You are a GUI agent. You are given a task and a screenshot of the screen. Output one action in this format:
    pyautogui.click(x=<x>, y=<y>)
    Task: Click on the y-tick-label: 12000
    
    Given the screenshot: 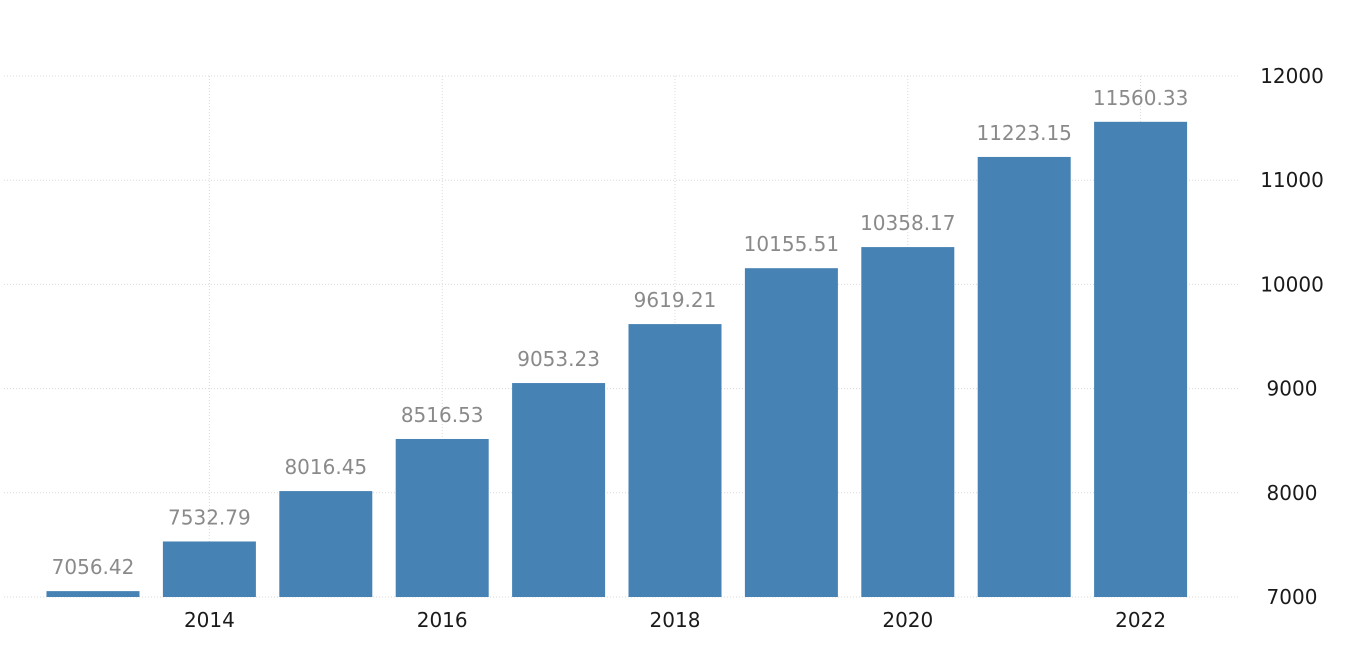 What is the action you would take?
    pyautogui.click(x=1292, y=76)
    